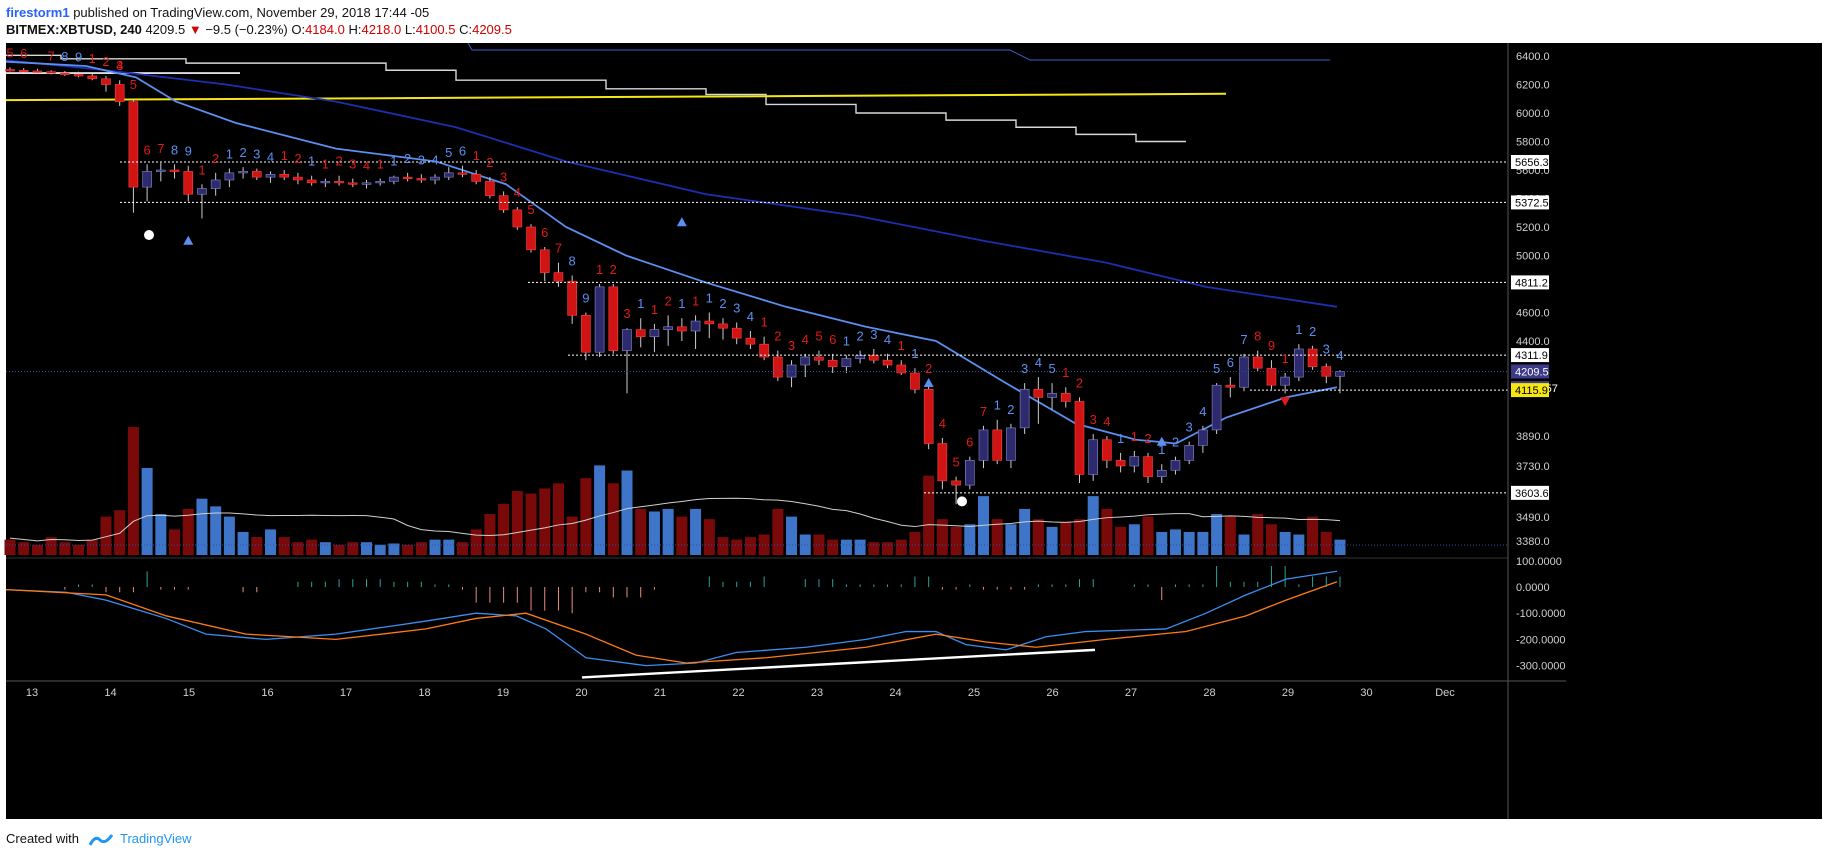  Describe the element at coordinates (671, 622) in the screenshot. I see `signal-line` at that location.